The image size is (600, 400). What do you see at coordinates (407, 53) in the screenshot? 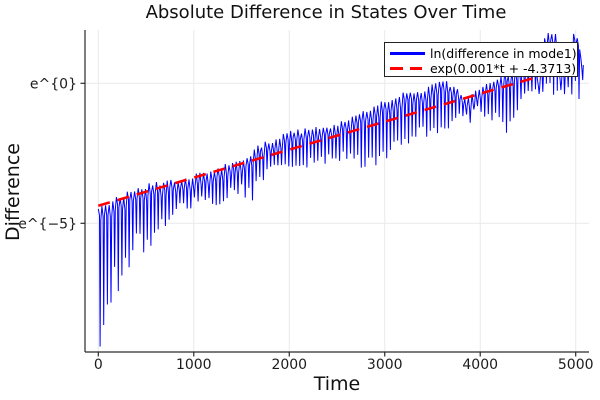
I see `legend-line-sample-blue` at bounding box center [407, 53].